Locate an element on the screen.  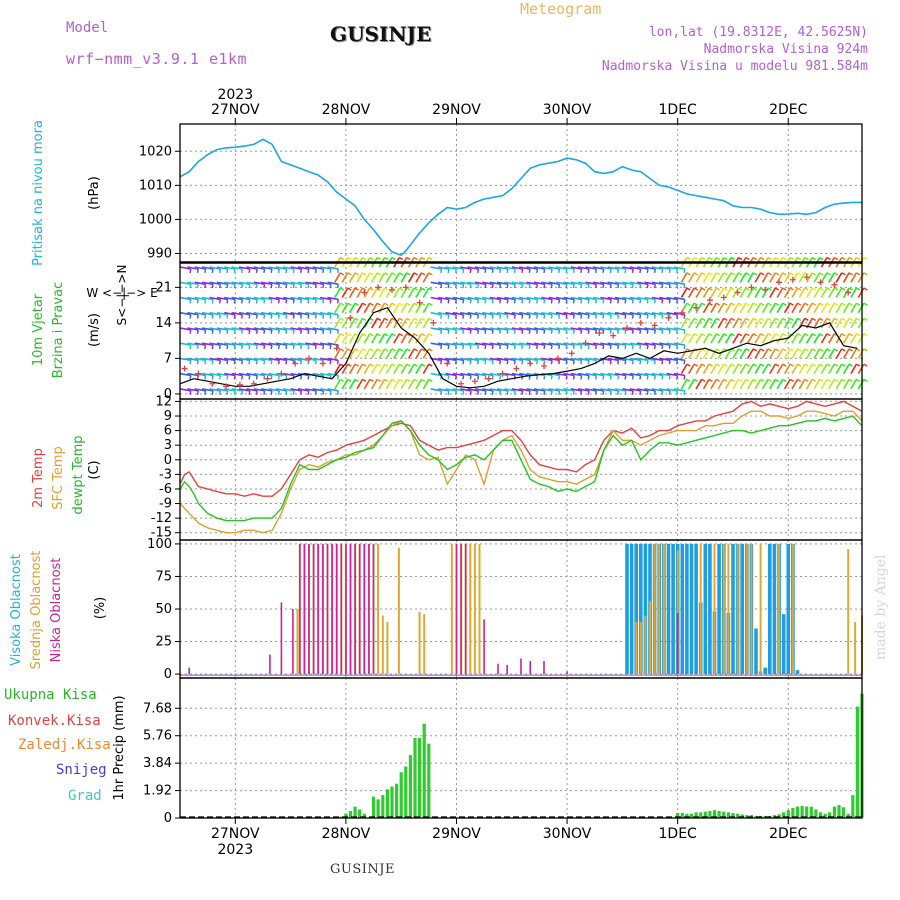
low-cloud is located at coordinates (433, 609).